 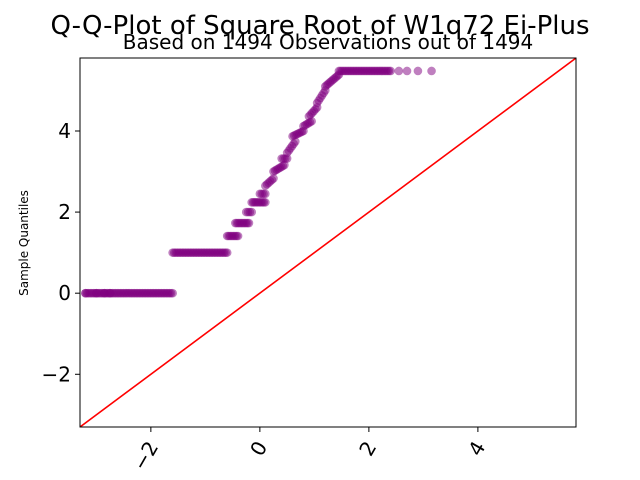 I want to click on y-axis-label: Sample Quantiles, so click(x=24, y=243).